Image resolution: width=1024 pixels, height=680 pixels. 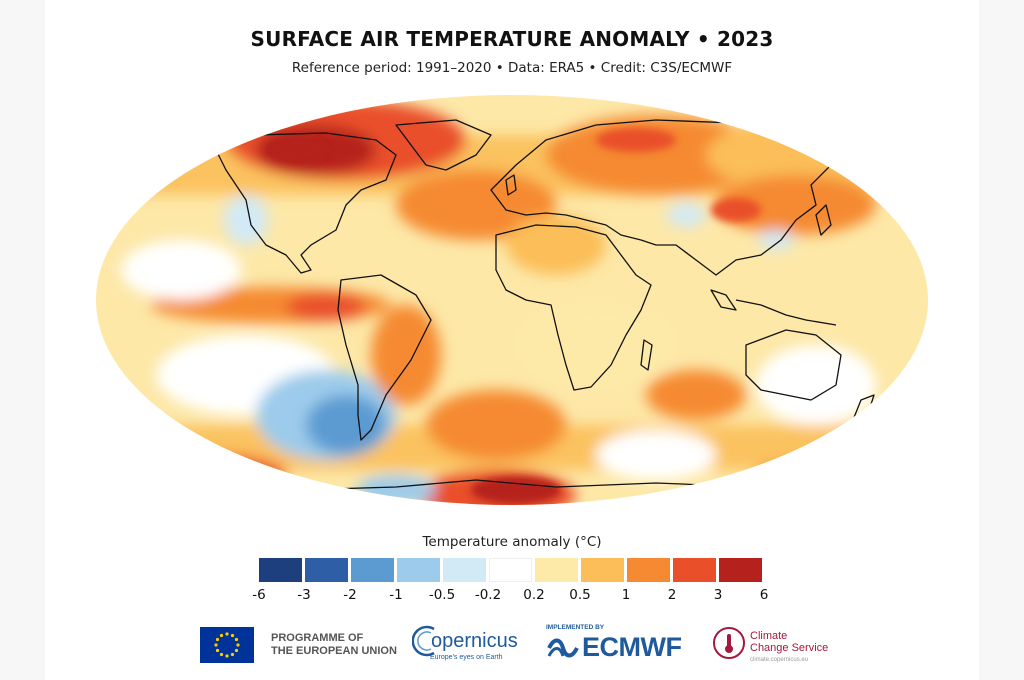 What do you see at coordinates (442, 595) in the screenshot?
I see `legend-tick: -0.5` at bounding box center [442, 595].